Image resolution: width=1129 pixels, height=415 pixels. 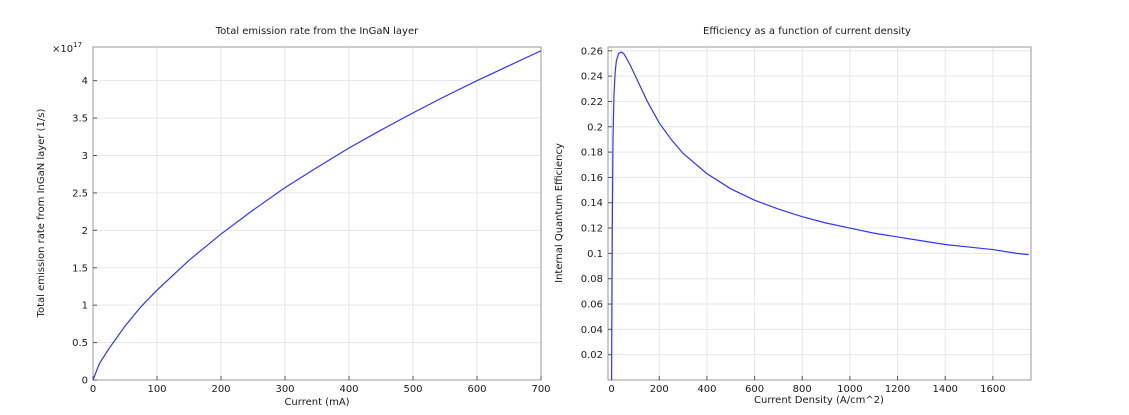 I want to click on y-tick-label: 0.02, so click(x=592, y=355).